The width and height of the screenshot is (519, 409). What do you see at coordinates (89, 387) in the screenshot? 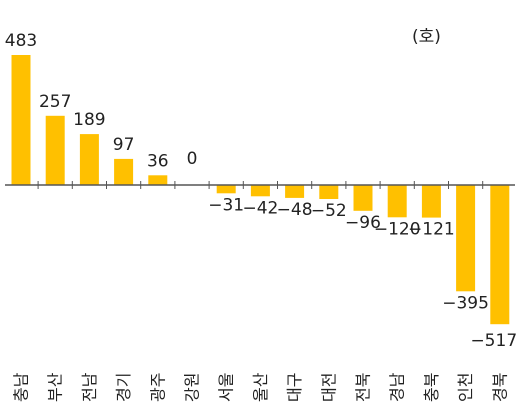
I see `category-label-2: 전남` at bounding box center [89, 387].